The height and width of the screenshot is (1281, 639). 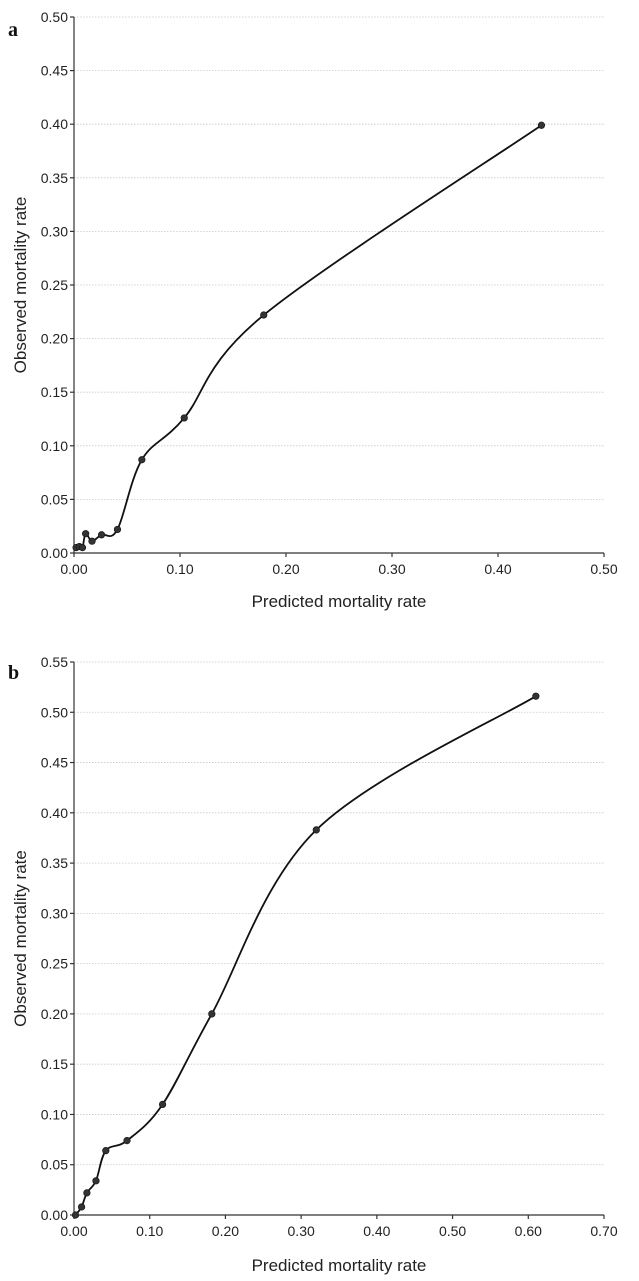 What do you see at coordinates (13, 30) in the screenshot?
I see `panel-label-a: a` at bounding box center [13, 30].